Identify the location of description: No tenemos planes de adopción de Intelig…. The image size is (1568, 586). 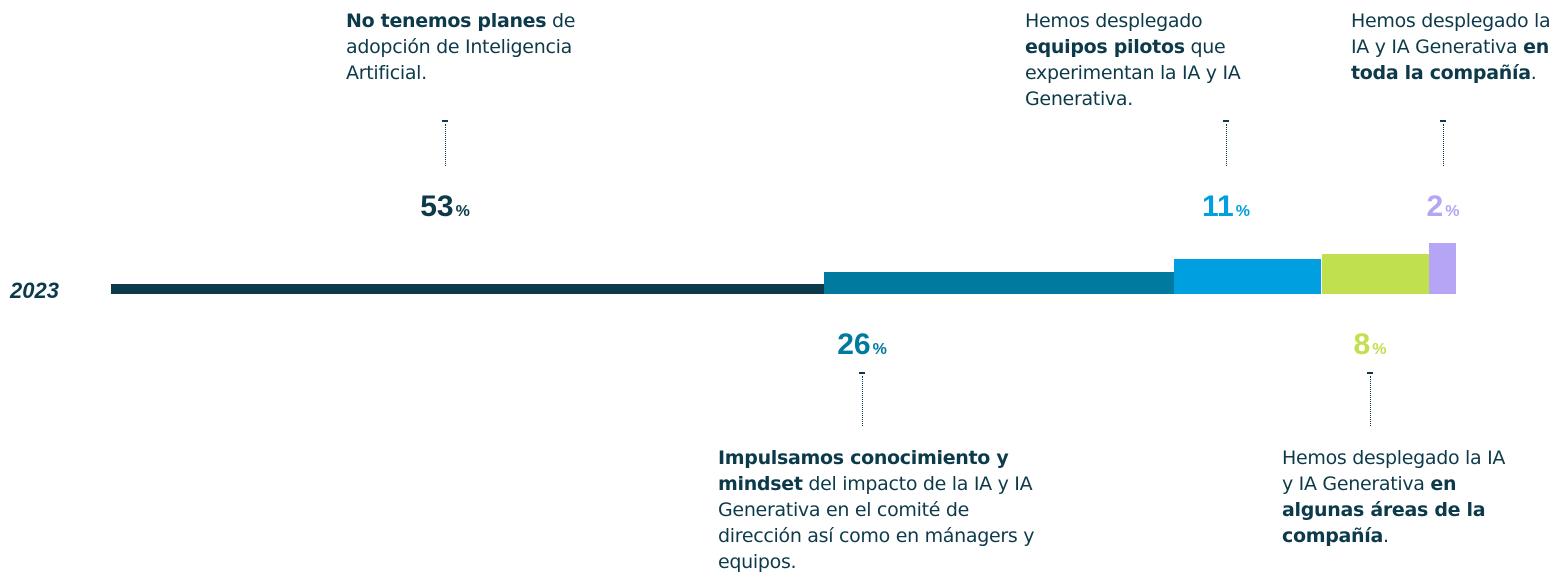
(476, 47).